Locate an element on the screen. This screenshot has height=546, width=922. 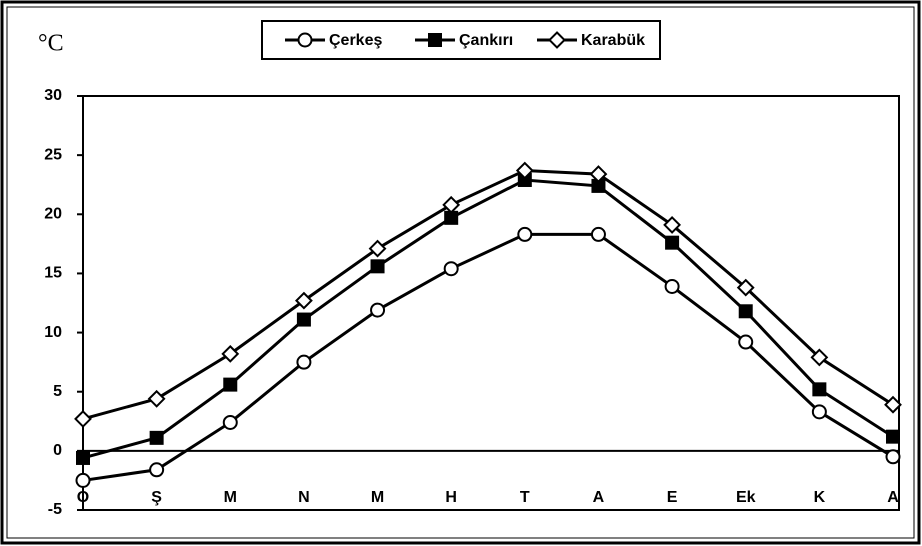
y-tick-label: 10 is located at coordinates (53, 332).